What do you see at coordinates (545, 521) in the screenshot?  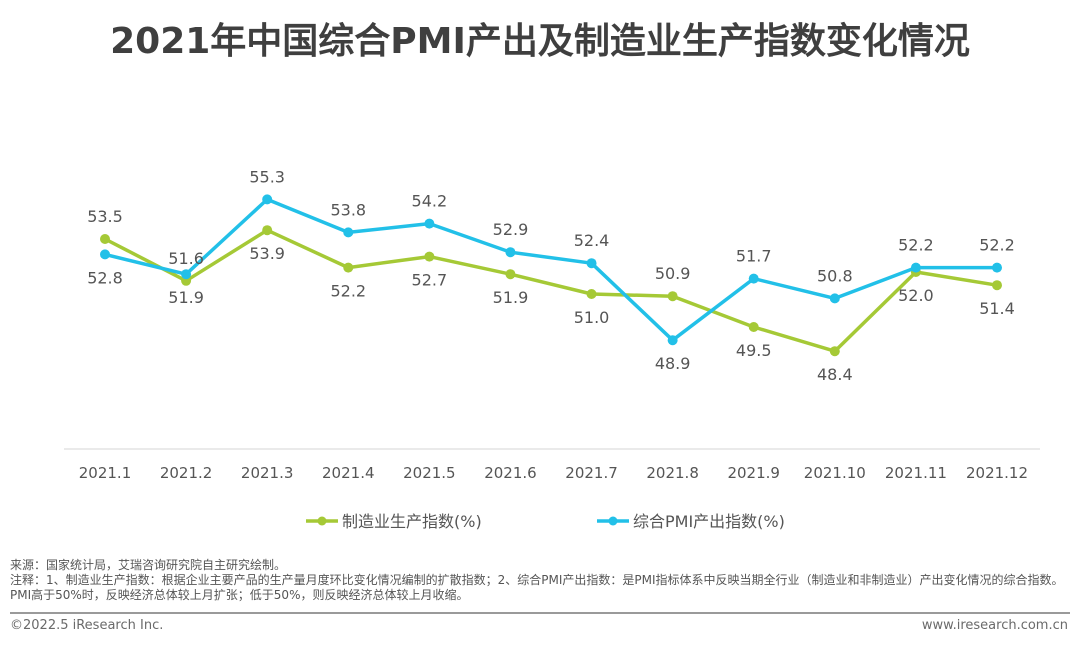 I see `legend: 制造业生产指数(%) 综合PMI产出指数(%)` at bounding box center [545, 521].